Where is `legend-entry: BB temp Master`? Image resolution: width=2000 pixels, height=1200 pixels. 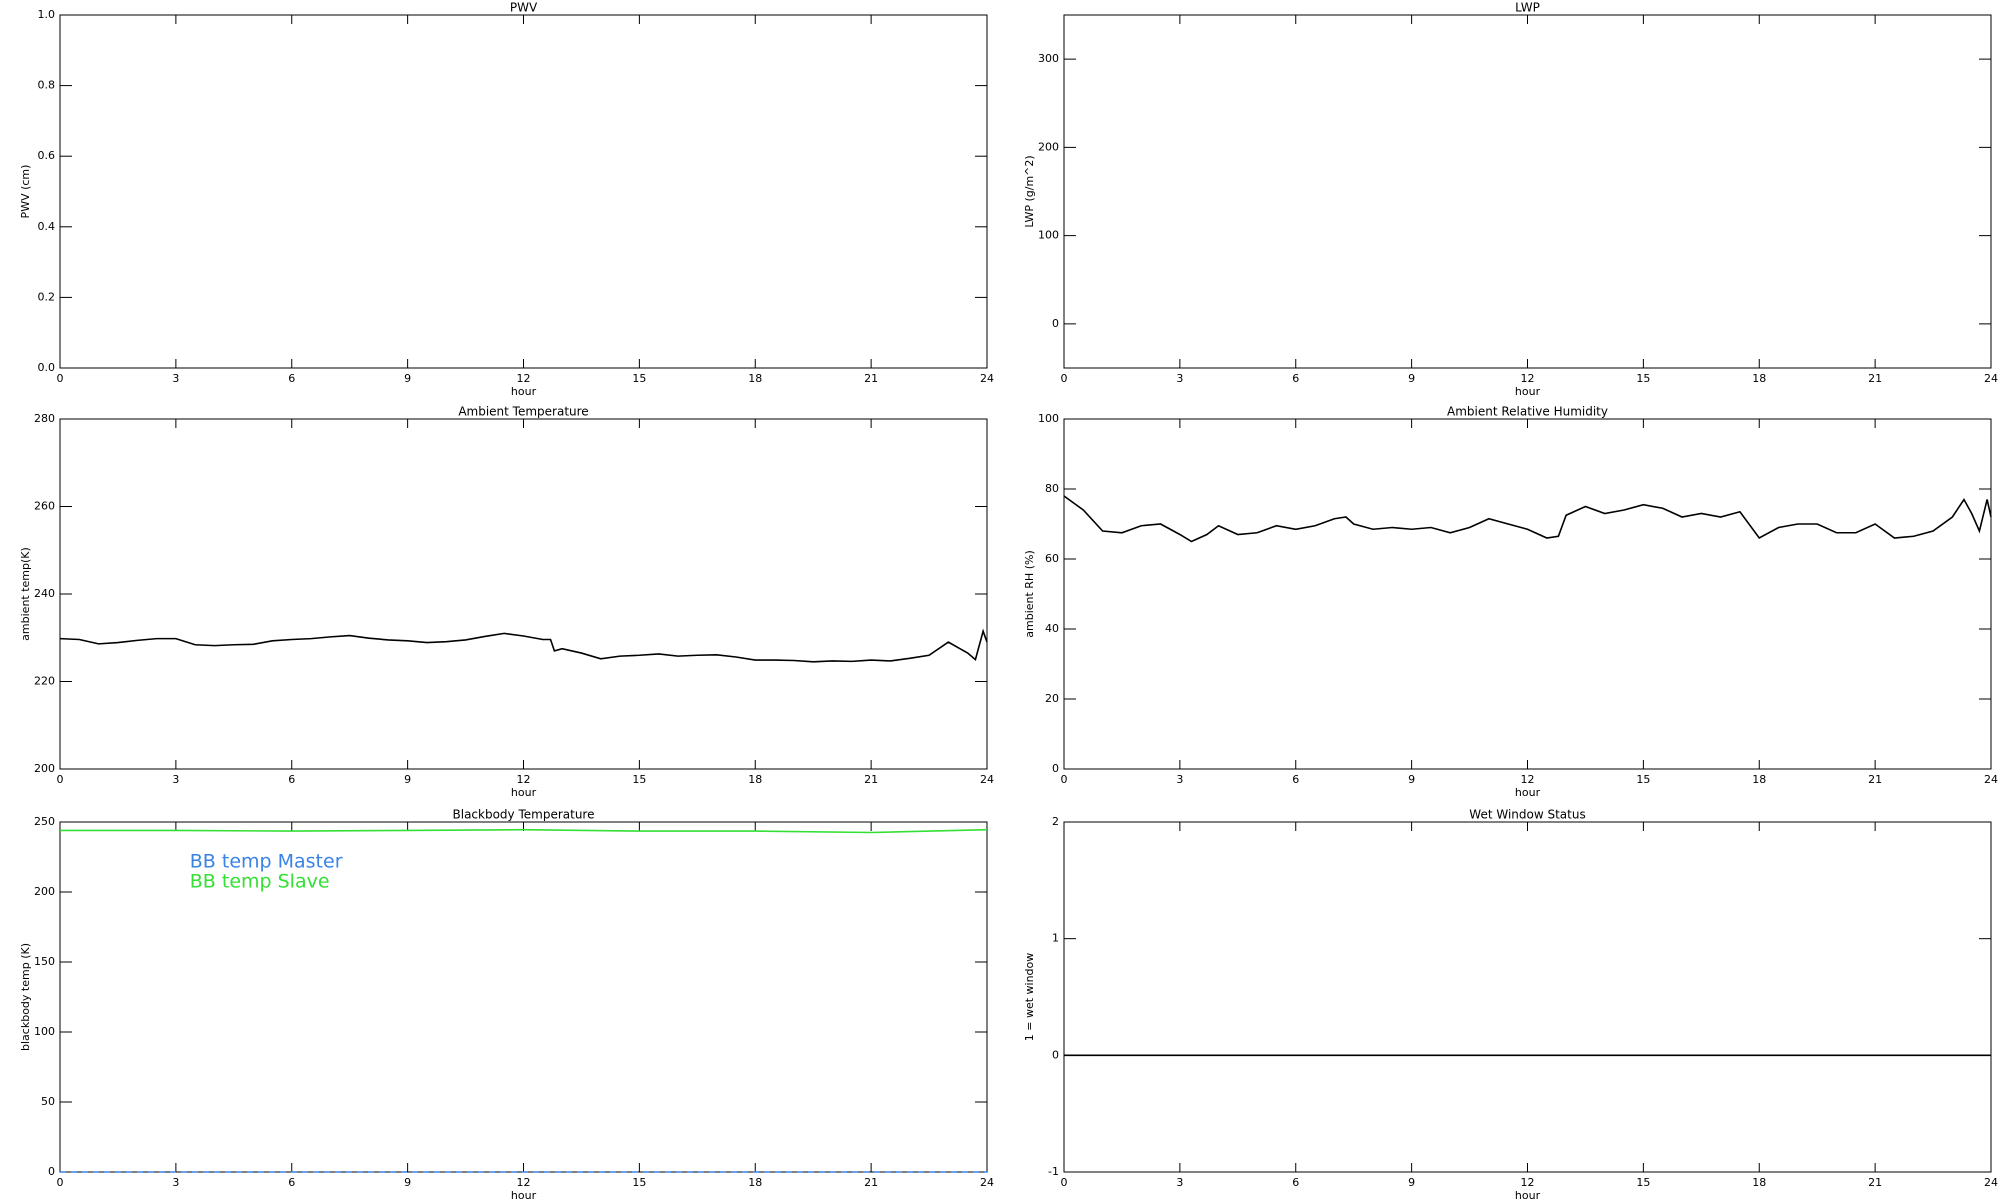
legend-entry: BB temp Master is located at coordinates (266, 862).